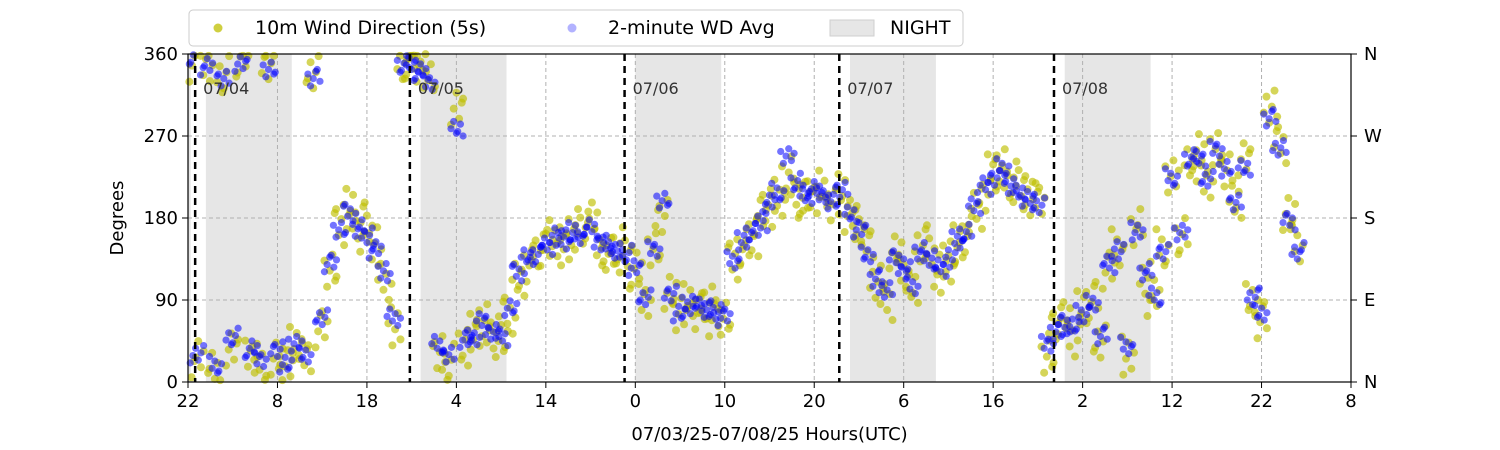 Image resolution: width=1500 pixels, height=450 pixels. What do you see at coordinates (1082, 401) in the screenshot?
I see `x-tick-label-10: 2` at bounding box center [1082, 401].